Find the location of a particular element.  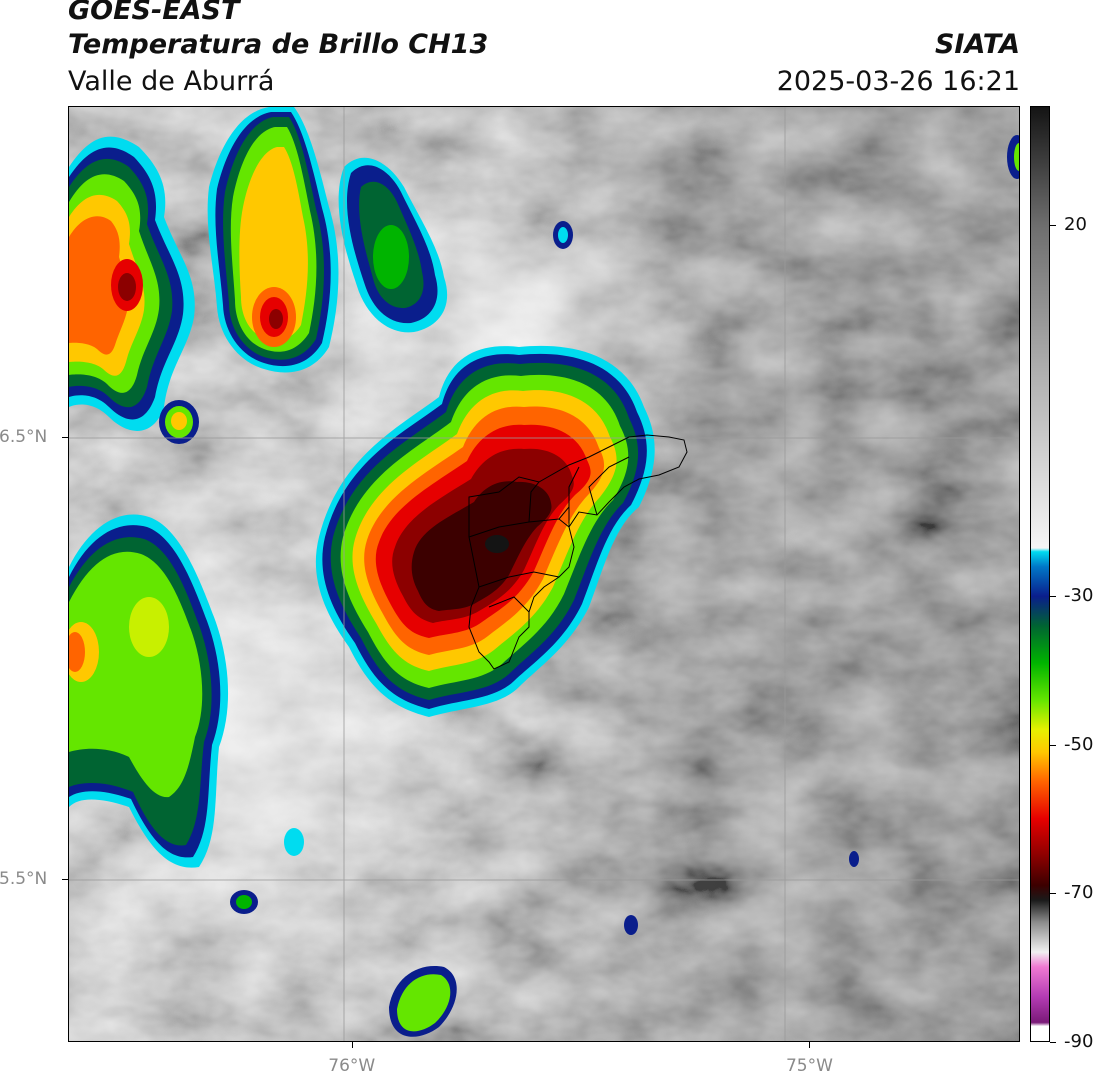

west-storm-cell is located at coordinates (149, 691).